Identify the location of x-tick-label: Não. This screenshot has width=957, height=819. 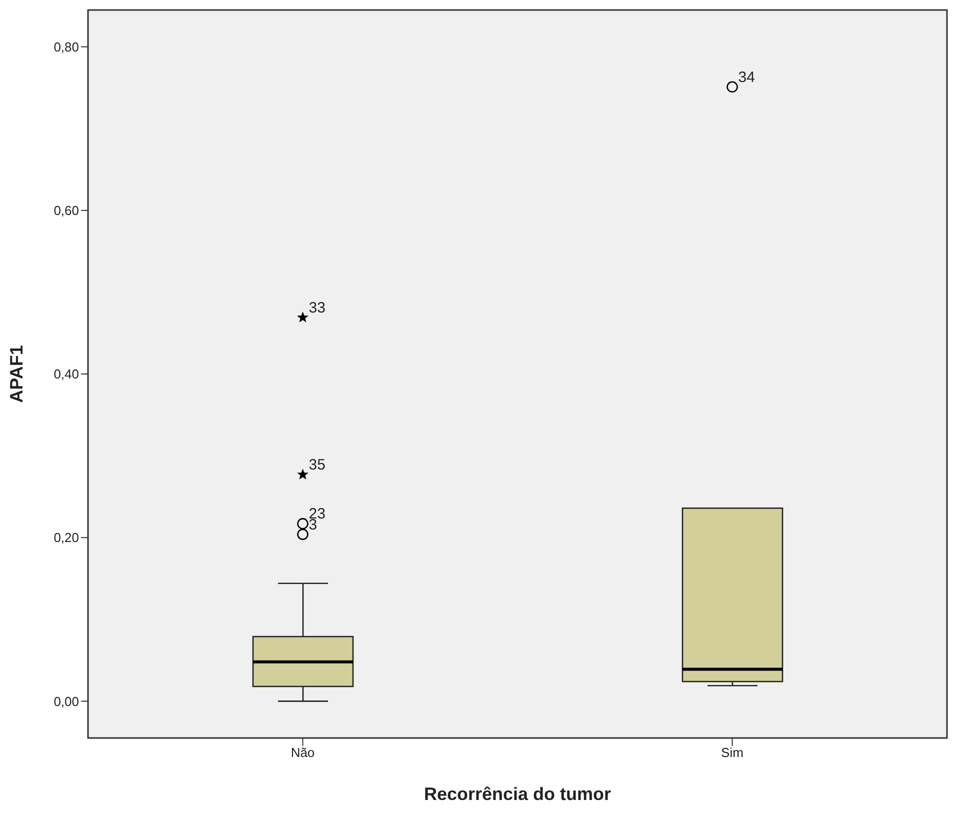
(302, 752).